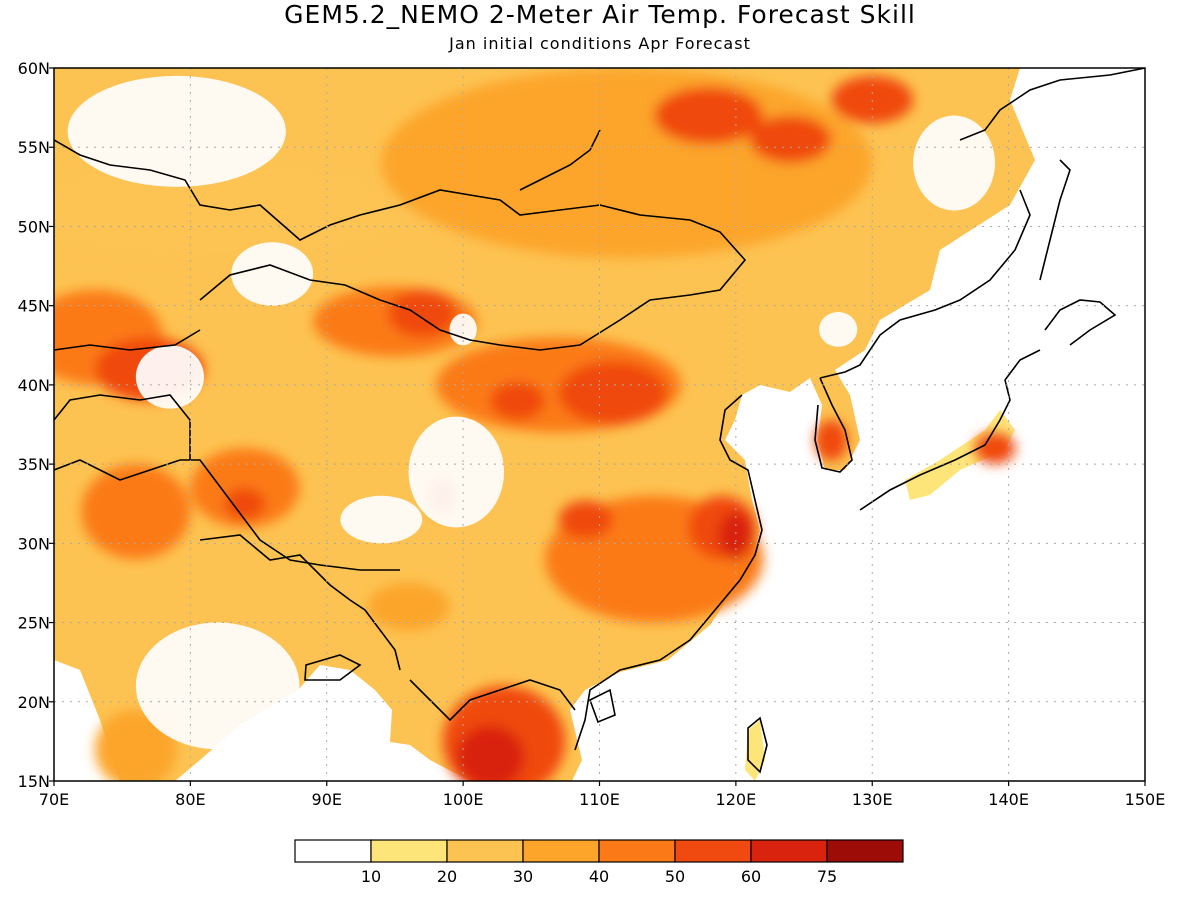 Image resolution: width=1200 pixels, height=900 pixels. Describe the element at coordinates (523, 876) in the screenshot. I see `colorbar-label: 30` at that location.